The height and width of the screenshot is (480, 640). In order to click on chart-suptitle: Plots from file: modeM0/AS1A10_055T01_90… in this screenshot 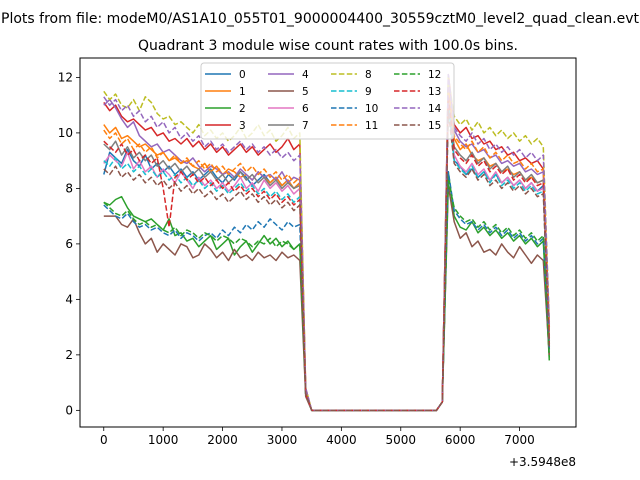, I will do `click(320, 19)`.